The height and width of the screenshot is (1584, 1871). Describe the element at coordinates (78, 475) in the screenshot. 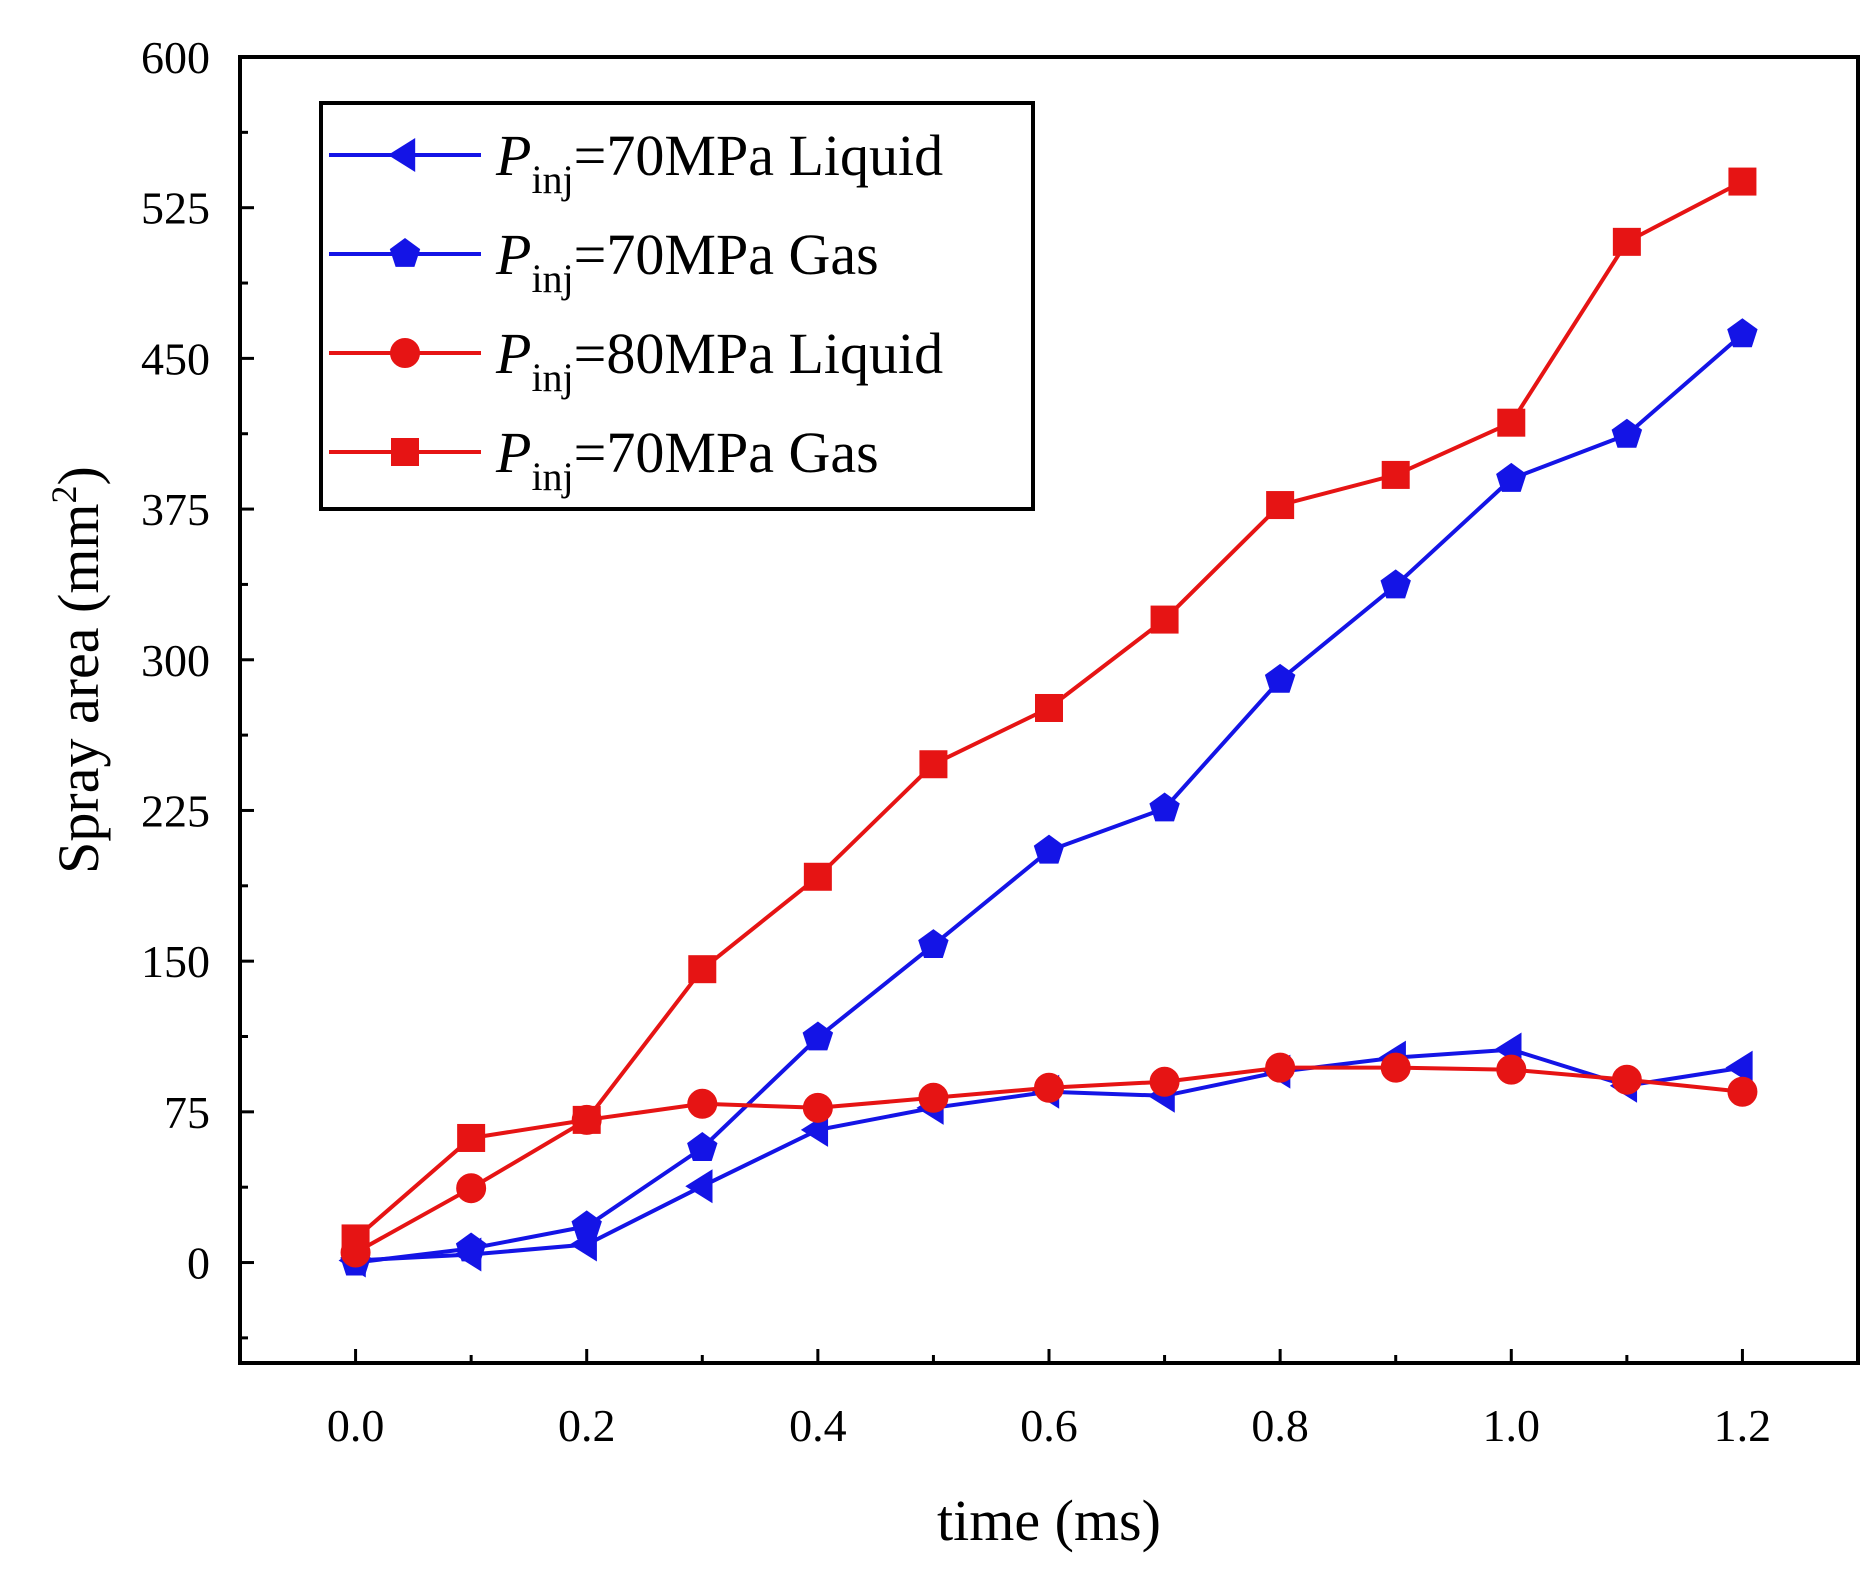

I see `y-axis-title-close: )` at that location.